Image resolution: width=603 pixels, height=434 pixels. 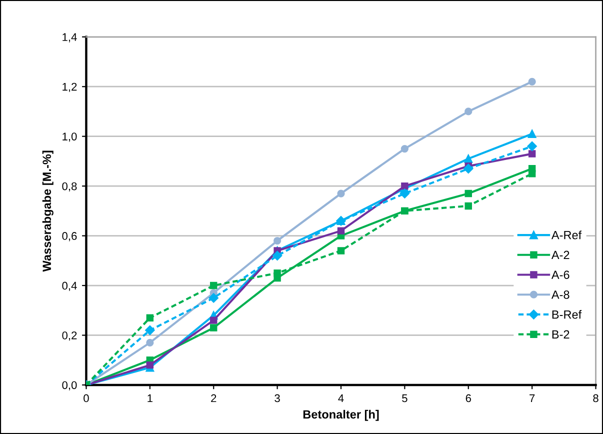 I want to click on y-tick-label: 0,2, so click(x=69, y=336).